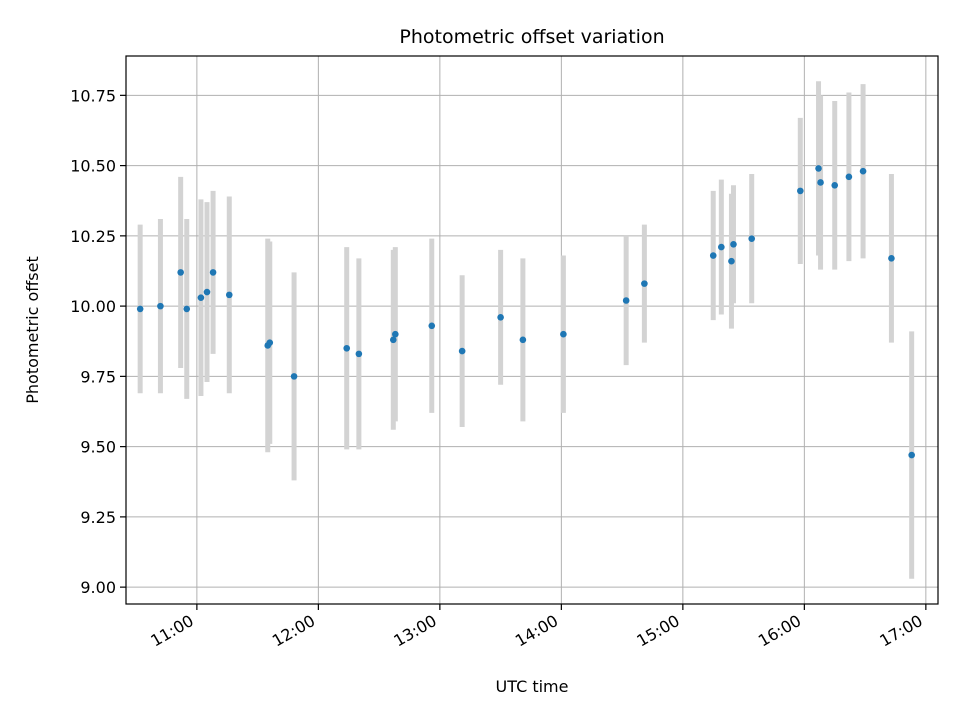 The width and height of the screenshot is (960, 720). I want to click on x-tick-label: 12:00, so click(293, 631).